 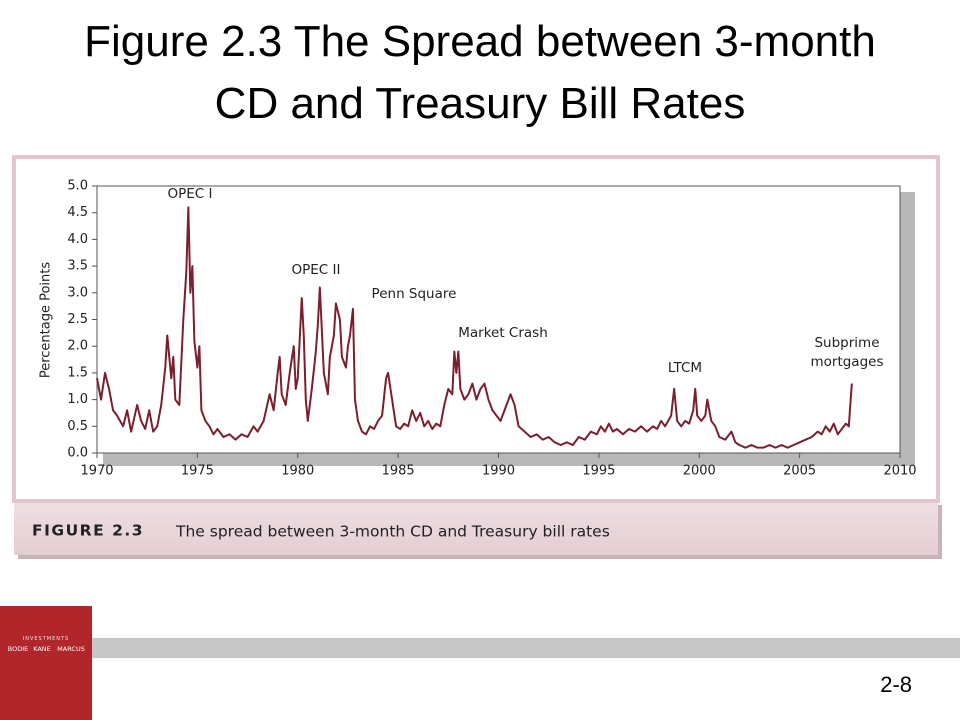 I want to click on caption-bar, so click(x=476, y=529).